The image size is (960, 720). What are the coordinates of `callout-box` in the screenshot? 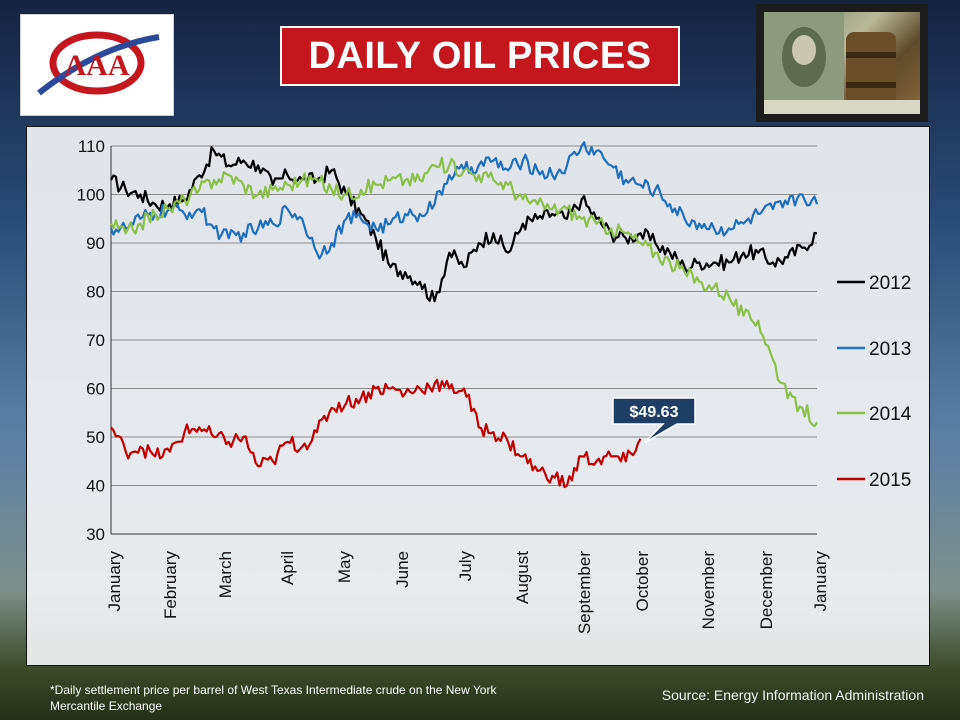 It's located at (654, 420).